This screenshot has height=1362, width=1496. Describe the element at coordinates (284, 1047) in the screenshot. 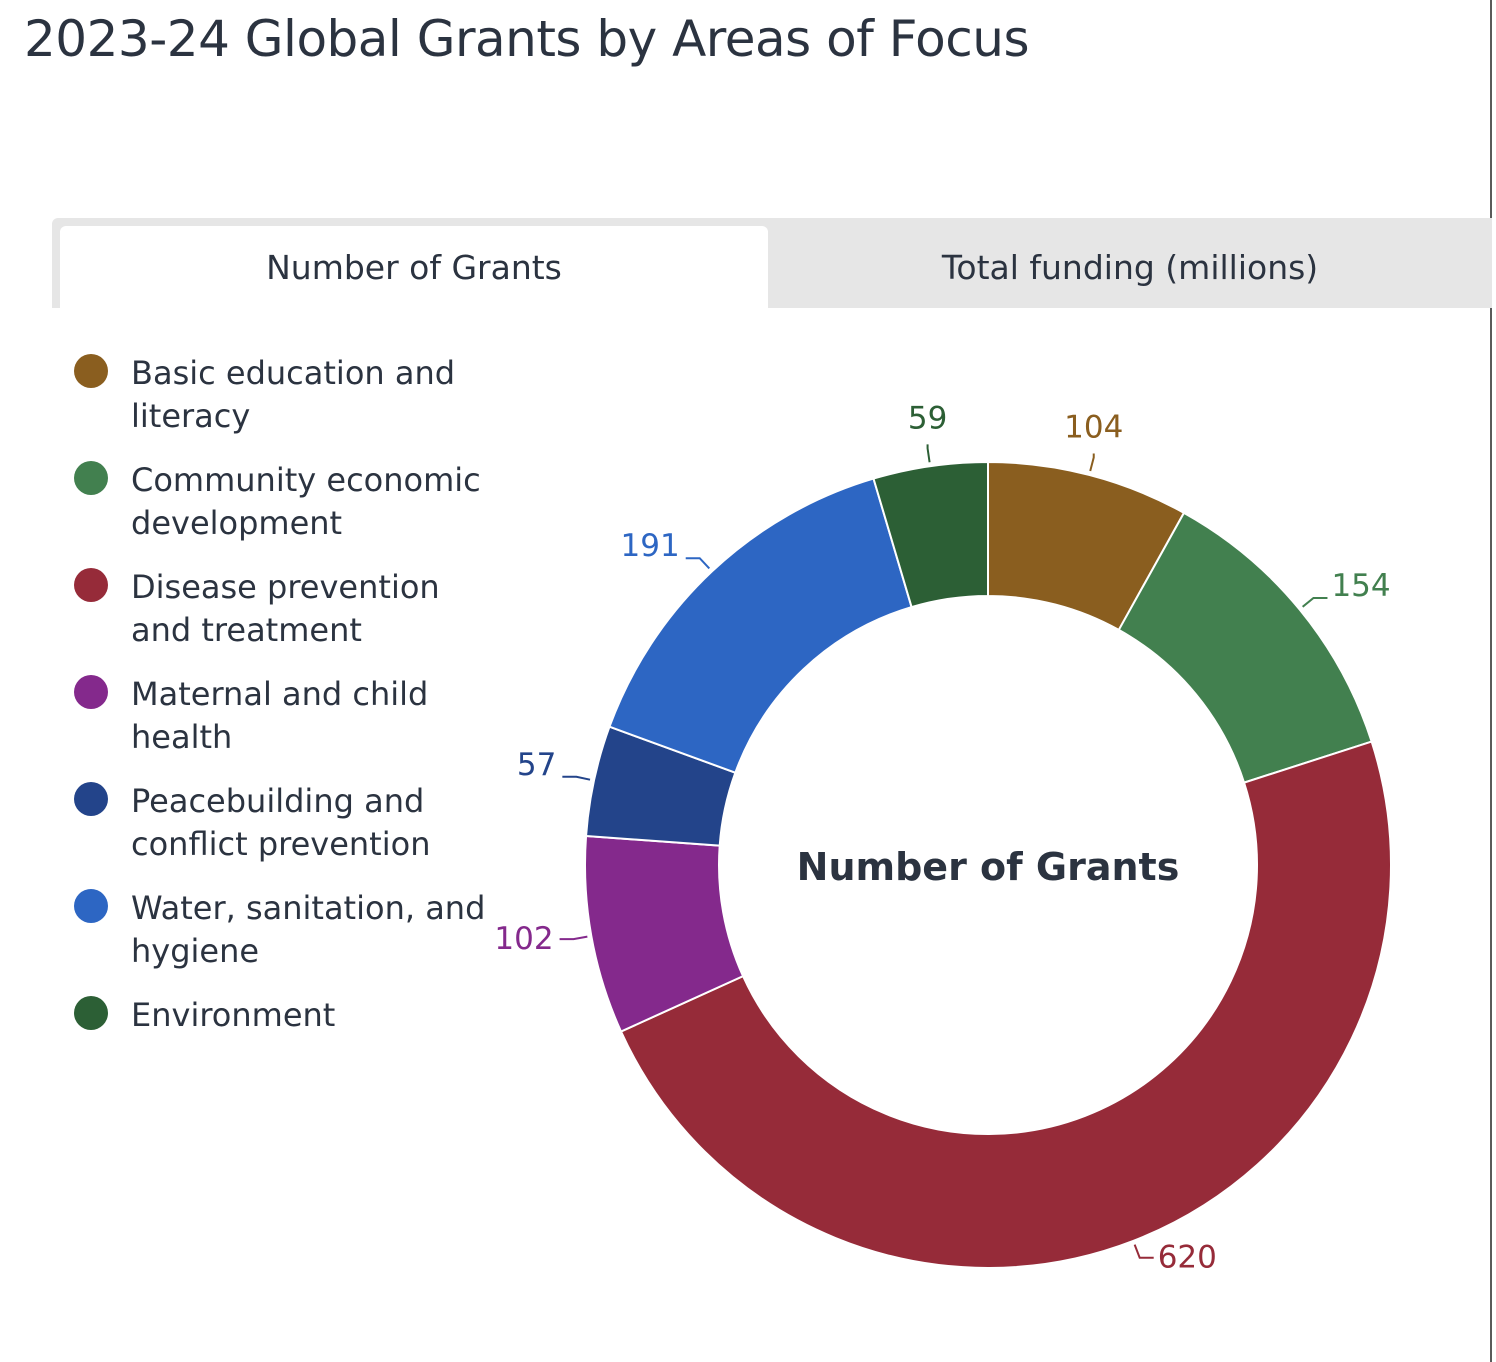

I see `legend-item: Environment` at that location.